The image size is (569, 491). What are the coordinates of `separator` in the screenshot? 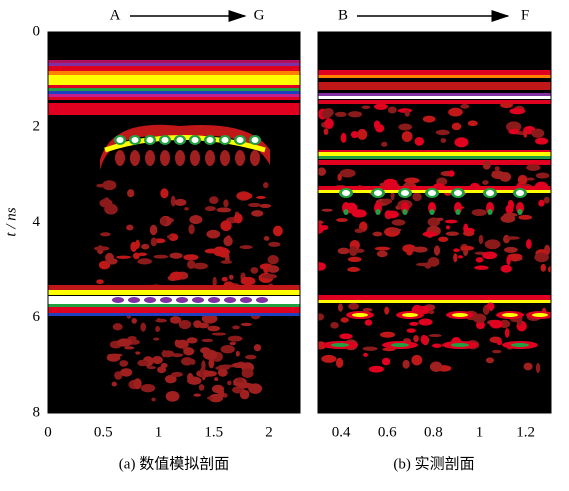 It's located at (309, 222).